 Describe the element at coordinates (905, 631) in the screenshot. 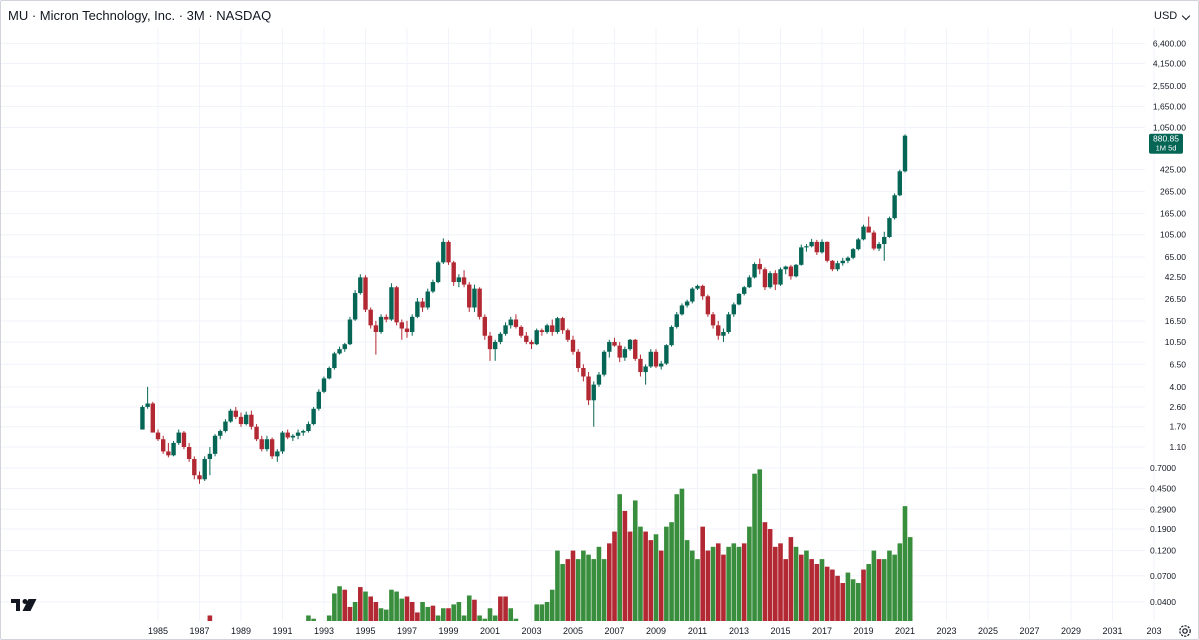

I see `time-tick-label: 2021` at that location.